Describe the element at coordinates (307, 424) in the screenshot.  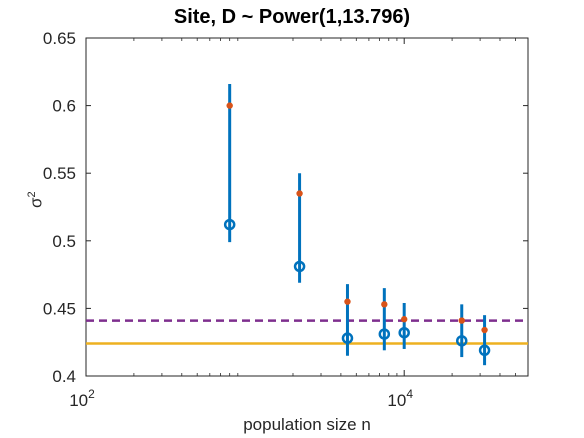
I see `x-axis-label: population size n` at that location.